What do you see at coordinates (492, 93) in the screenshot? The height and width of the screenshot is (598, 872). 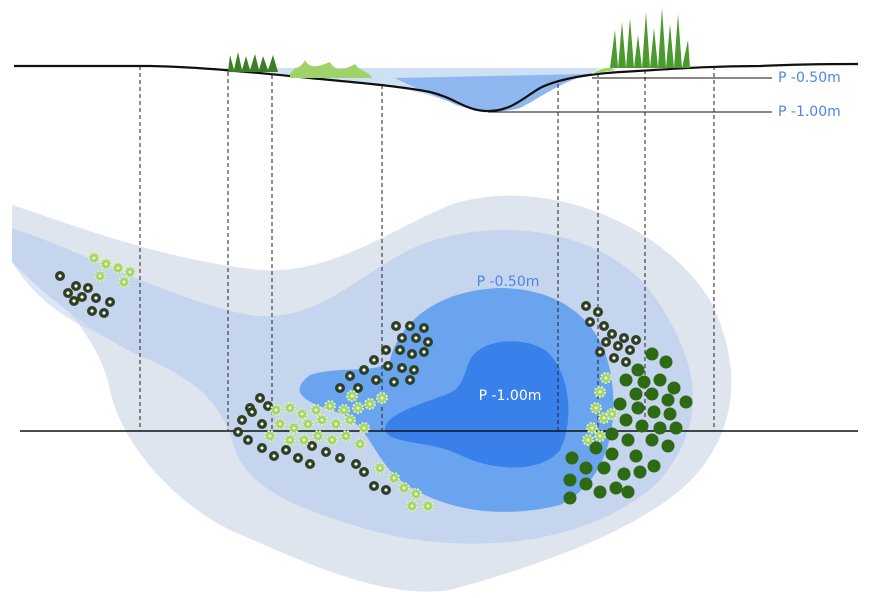 I see `water-deep` at bounding box center [492, 93].